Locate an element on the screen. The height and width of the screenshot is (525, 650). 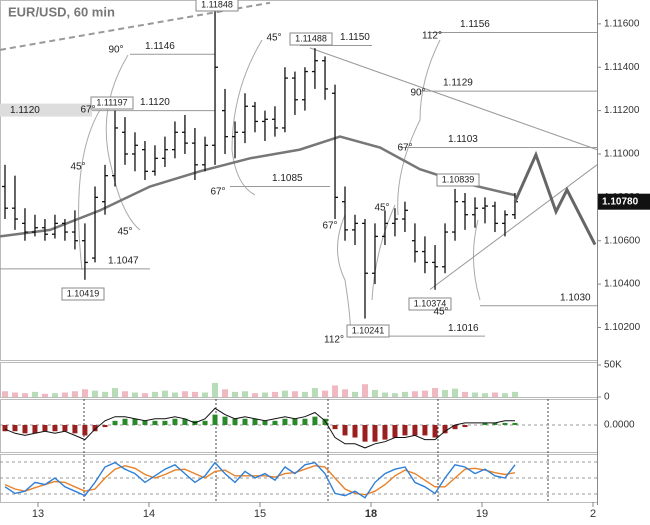
y-tick-label: 1.11400 is located at coordinates (622, 67).